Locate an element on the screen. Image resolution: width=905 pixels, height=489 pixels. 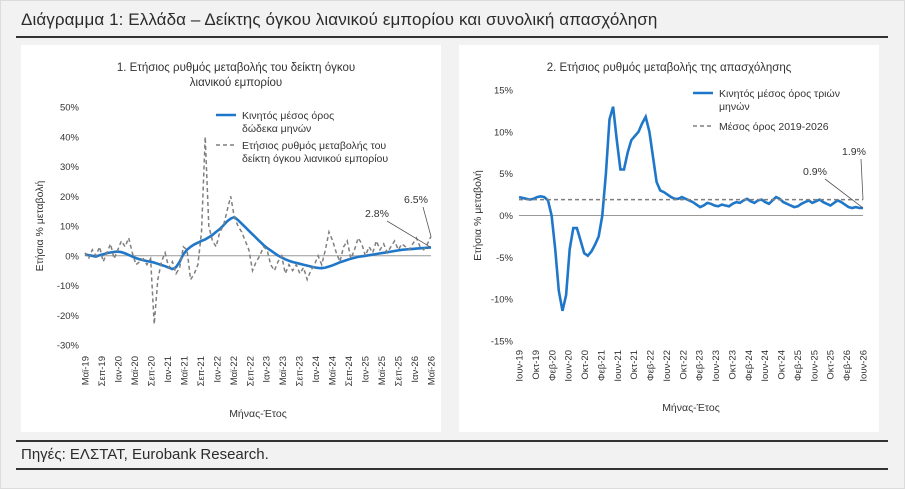
source-note: Πηγές: ΕΛΣΤΑΤ, Eurobank Research. is located at coordinates (145, 454).